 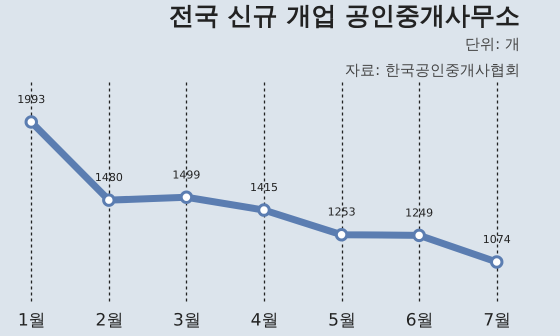 What do you see at coordinates (264, 187) in the screenshot?
I see `data-label: 1415` at bounding box center [264, 187].